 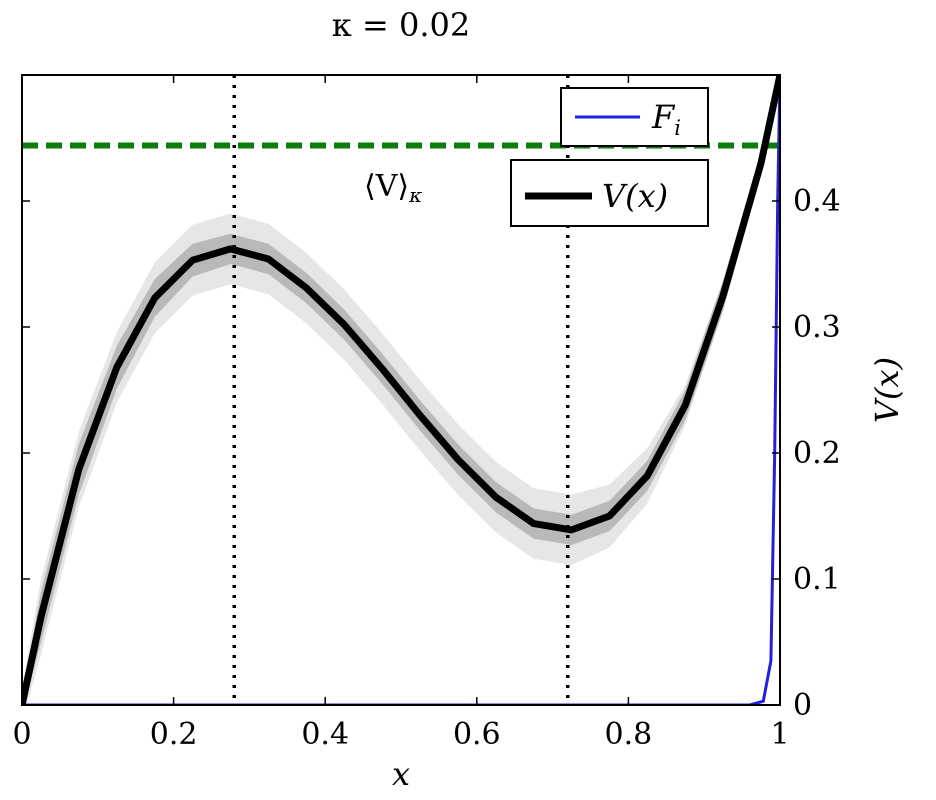 What do you see at coordinates (817, 579) in the screenshot?
I see `y-tick-label: 0.1` at bounding box center [817, 579].